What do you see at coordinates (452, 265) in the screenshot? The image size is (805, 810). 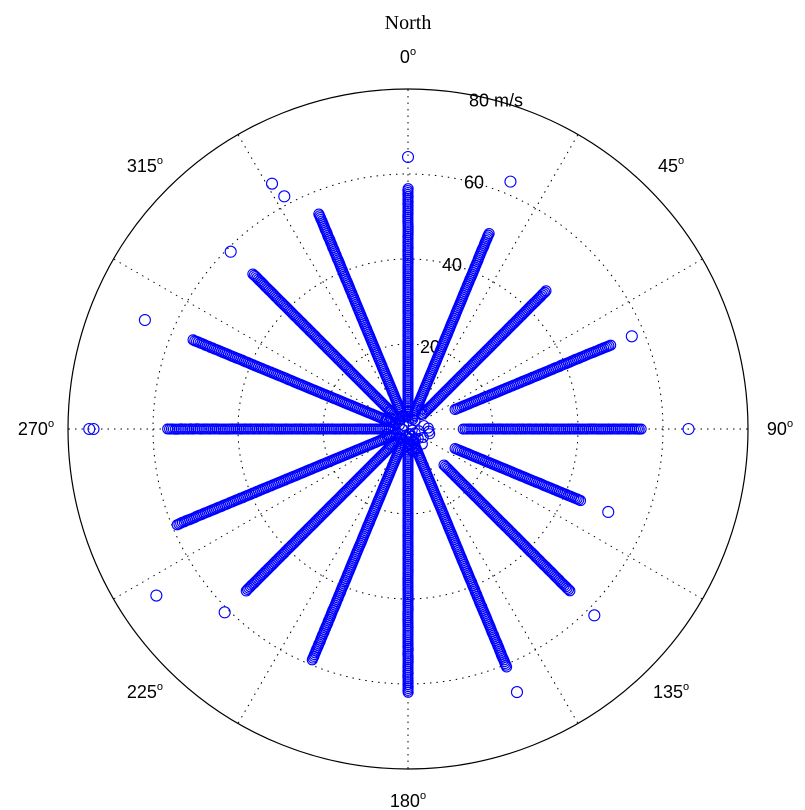 I see `radial-tick-label: 40` at bounding box center [452, 265].